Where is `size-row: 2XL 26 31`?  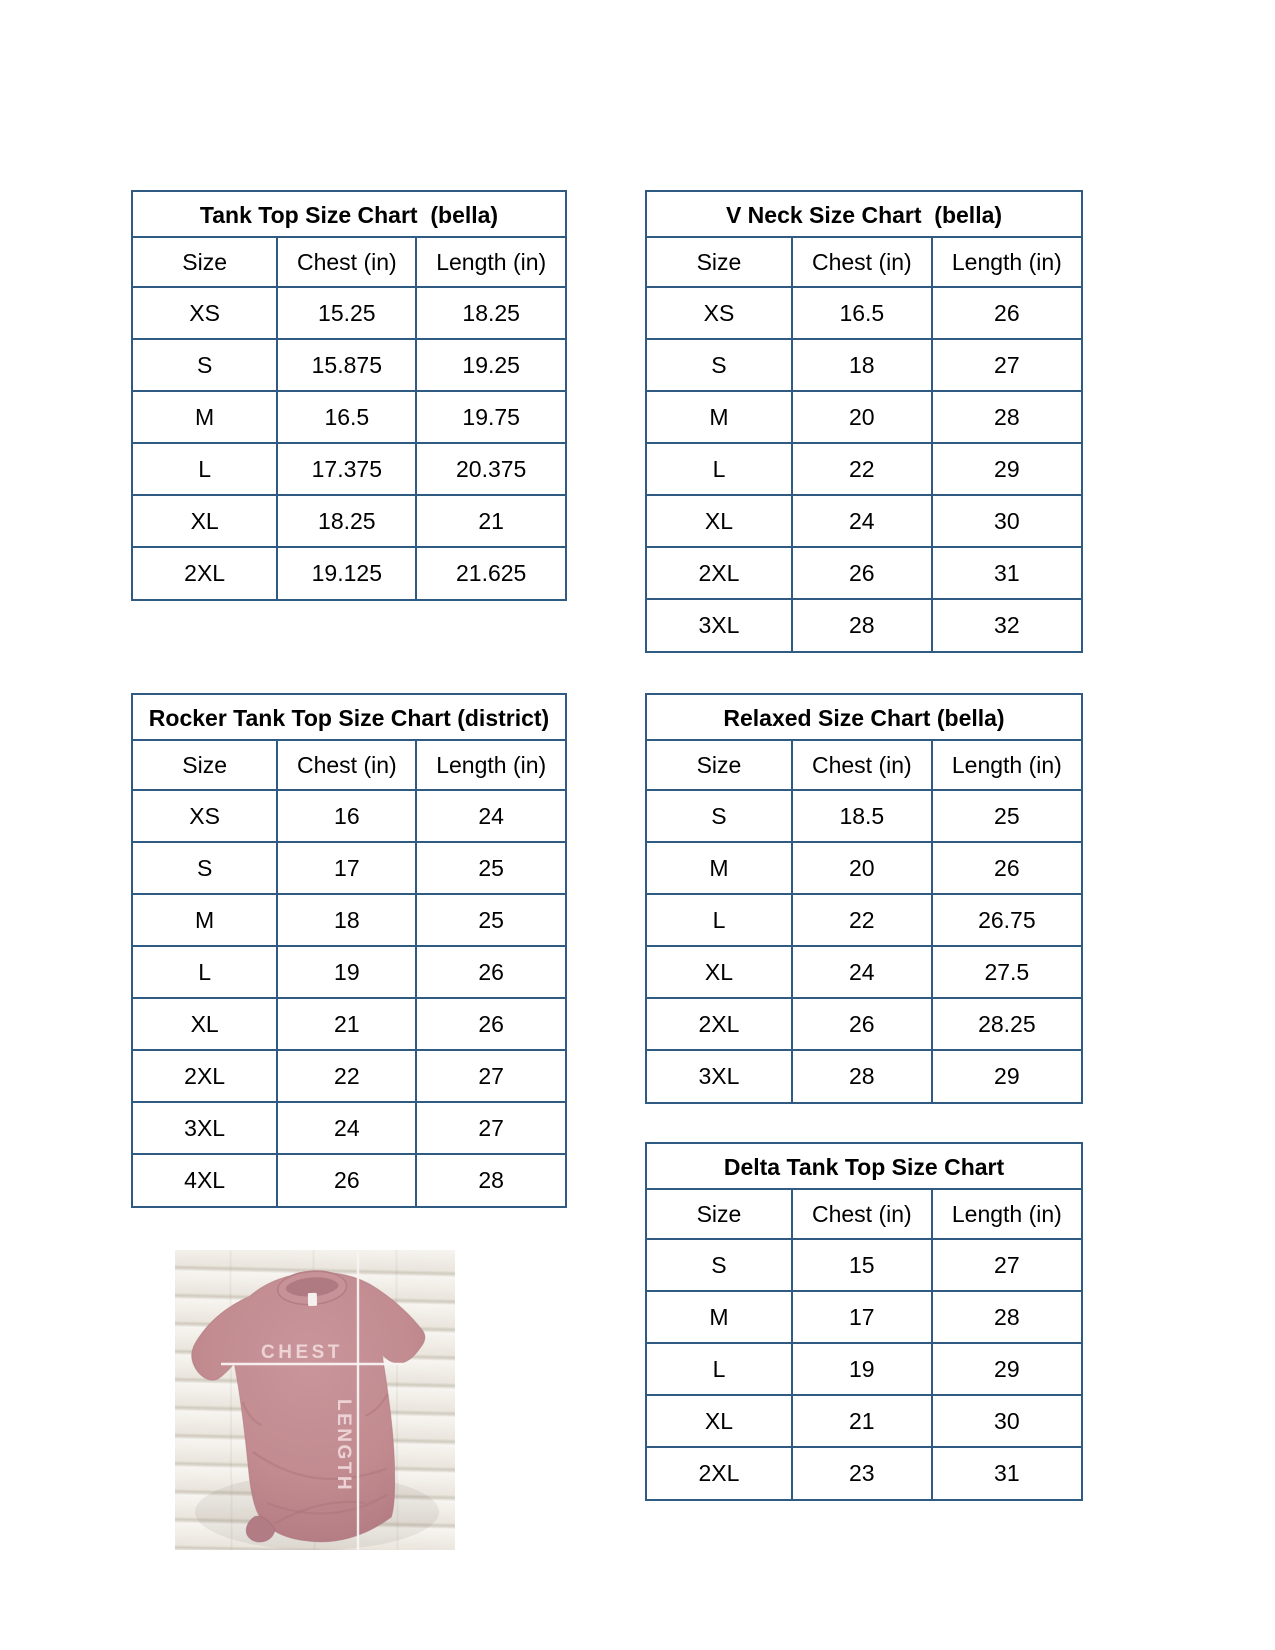 size-row: 2XL 26 31 is located at coordinates (864, 573).